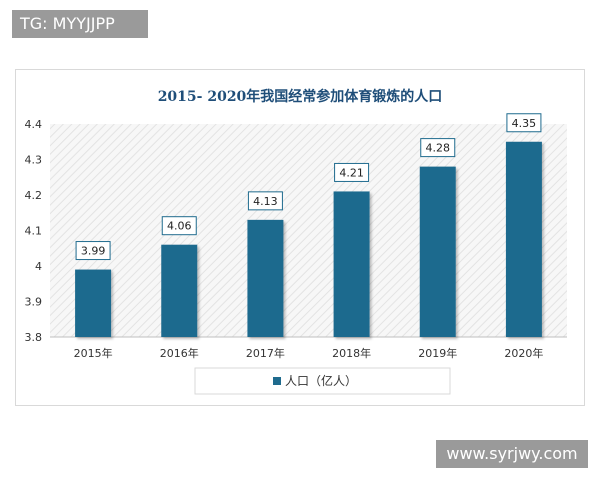  What do you see at coordinates (351, 353) in the screenshot?
I see `x-tick-label: 2018年` at bounding box center [351, 353].